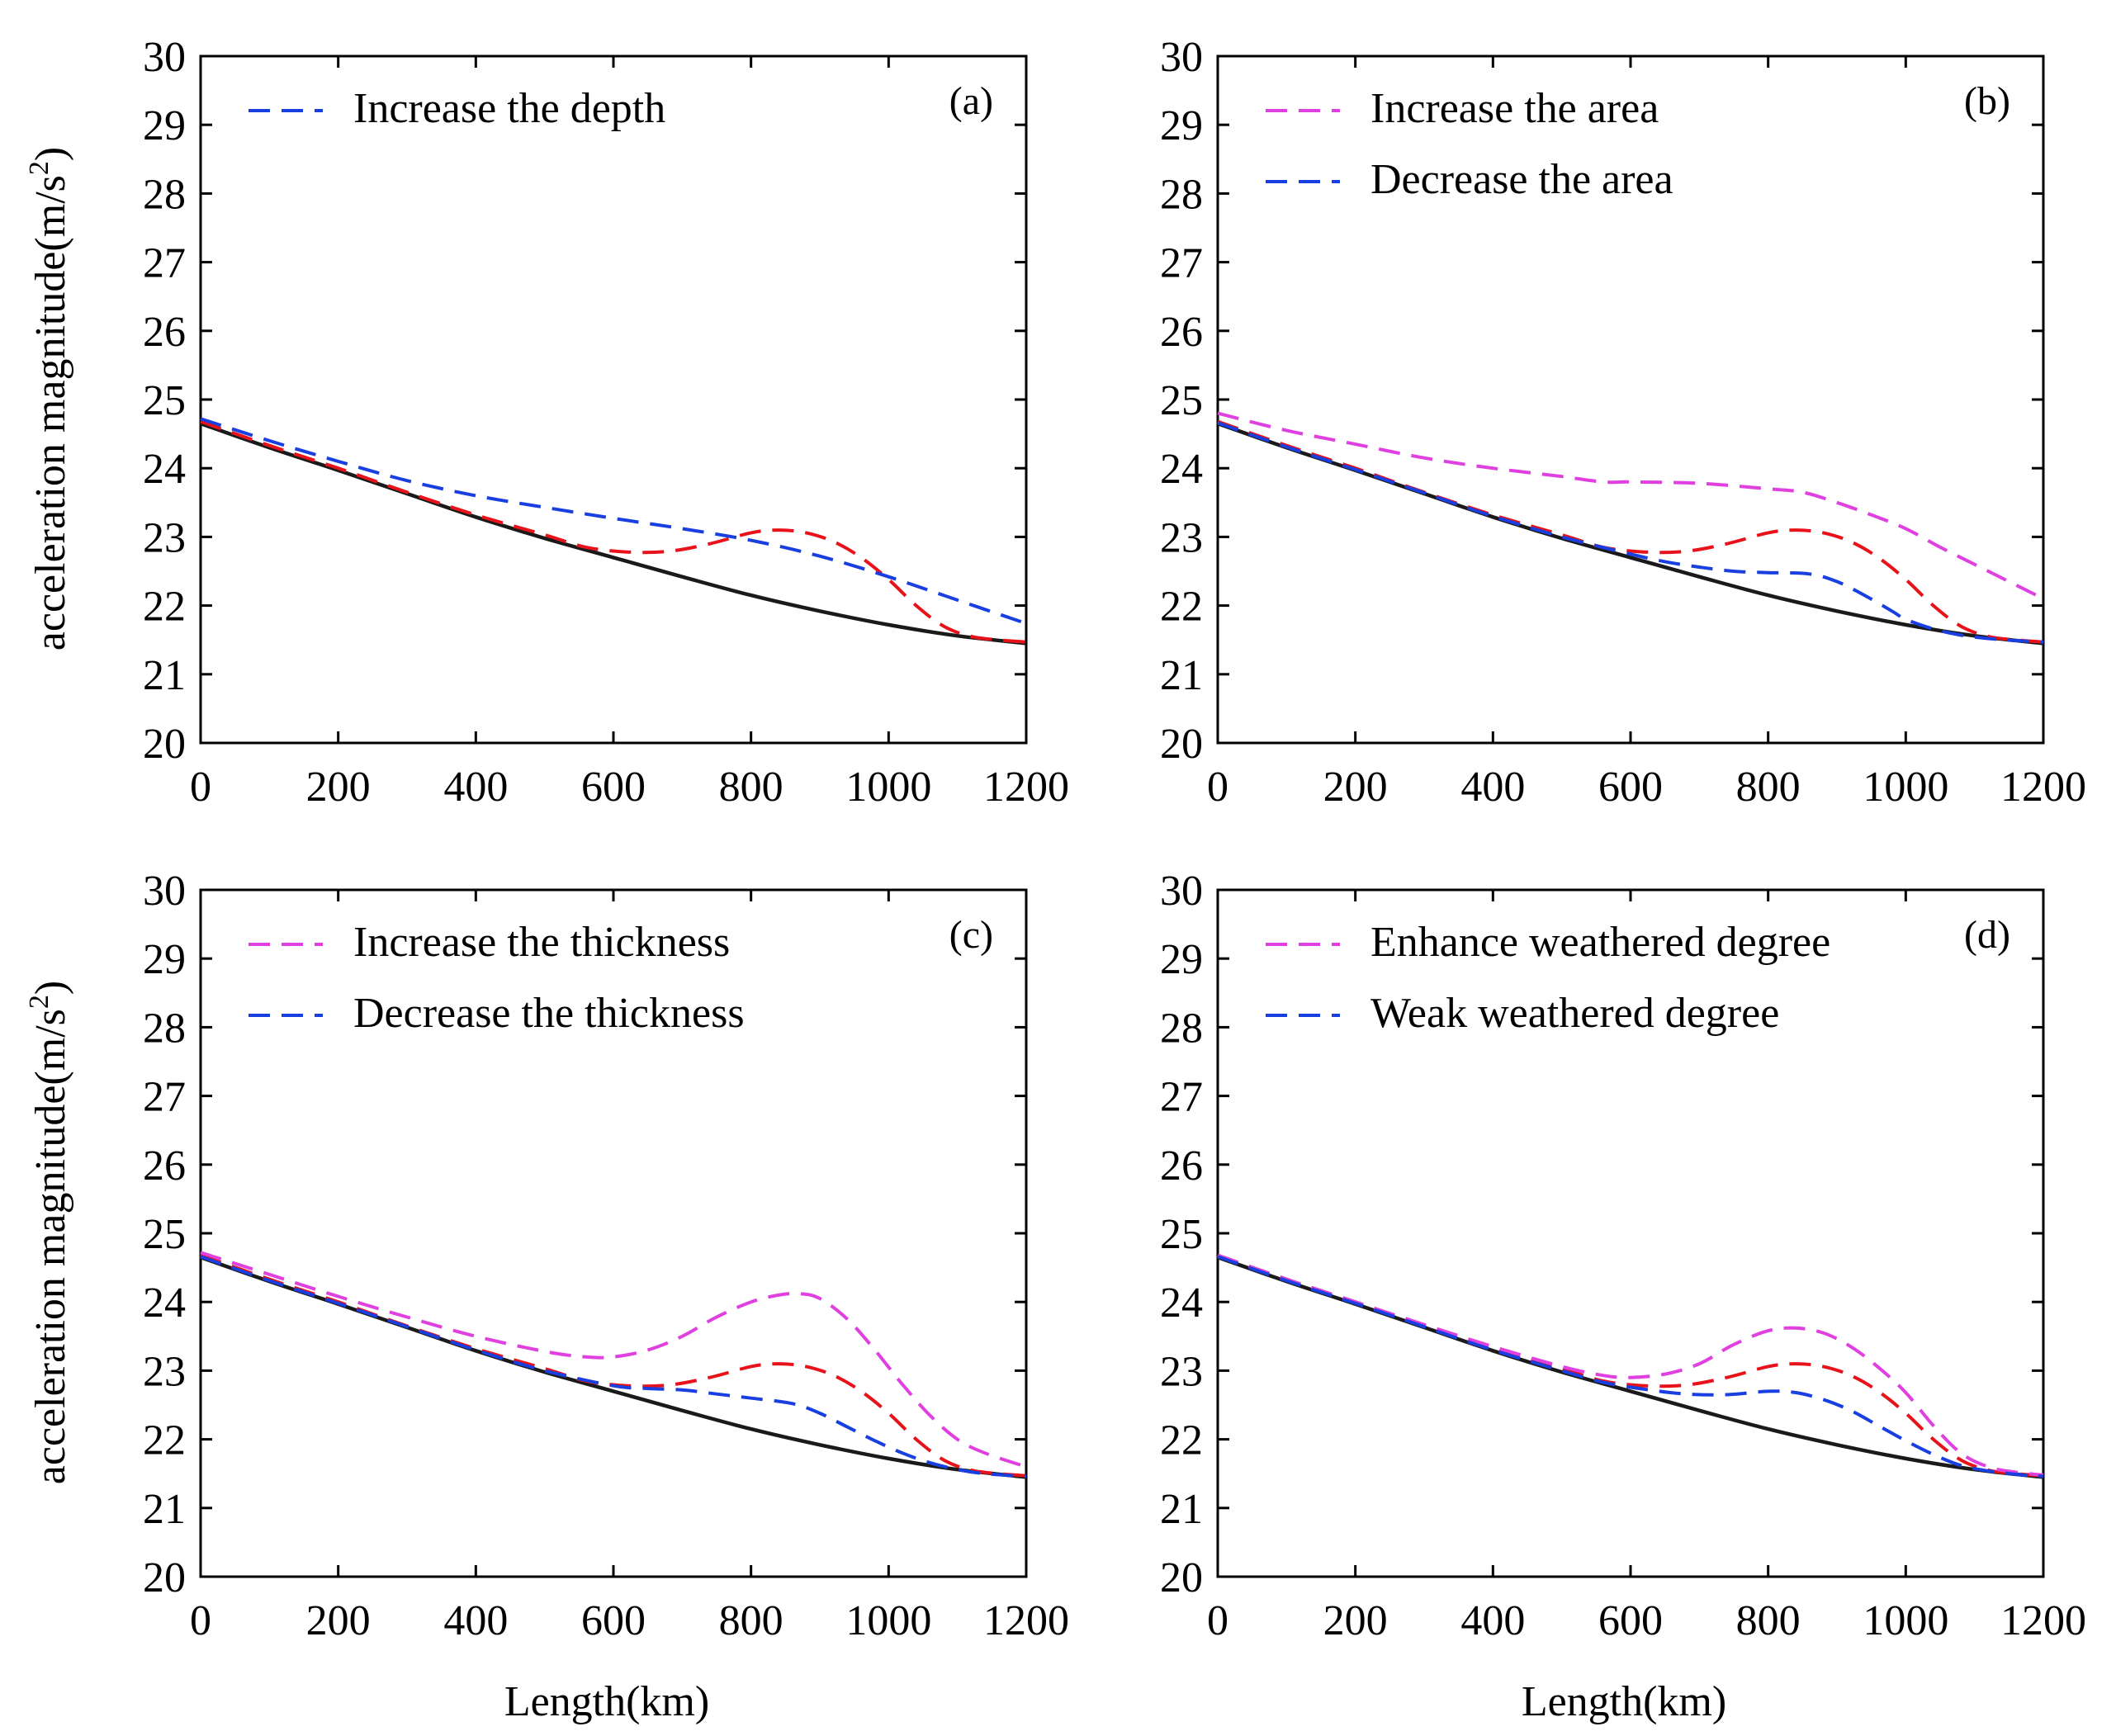 Image resolution: width=2116 pixels, height=1736 pixels. What do you see at coordinates (164, 1097) in the screenshot?
I see `y-tick-label-c-27: 27` at bounding box center [164, 1097].